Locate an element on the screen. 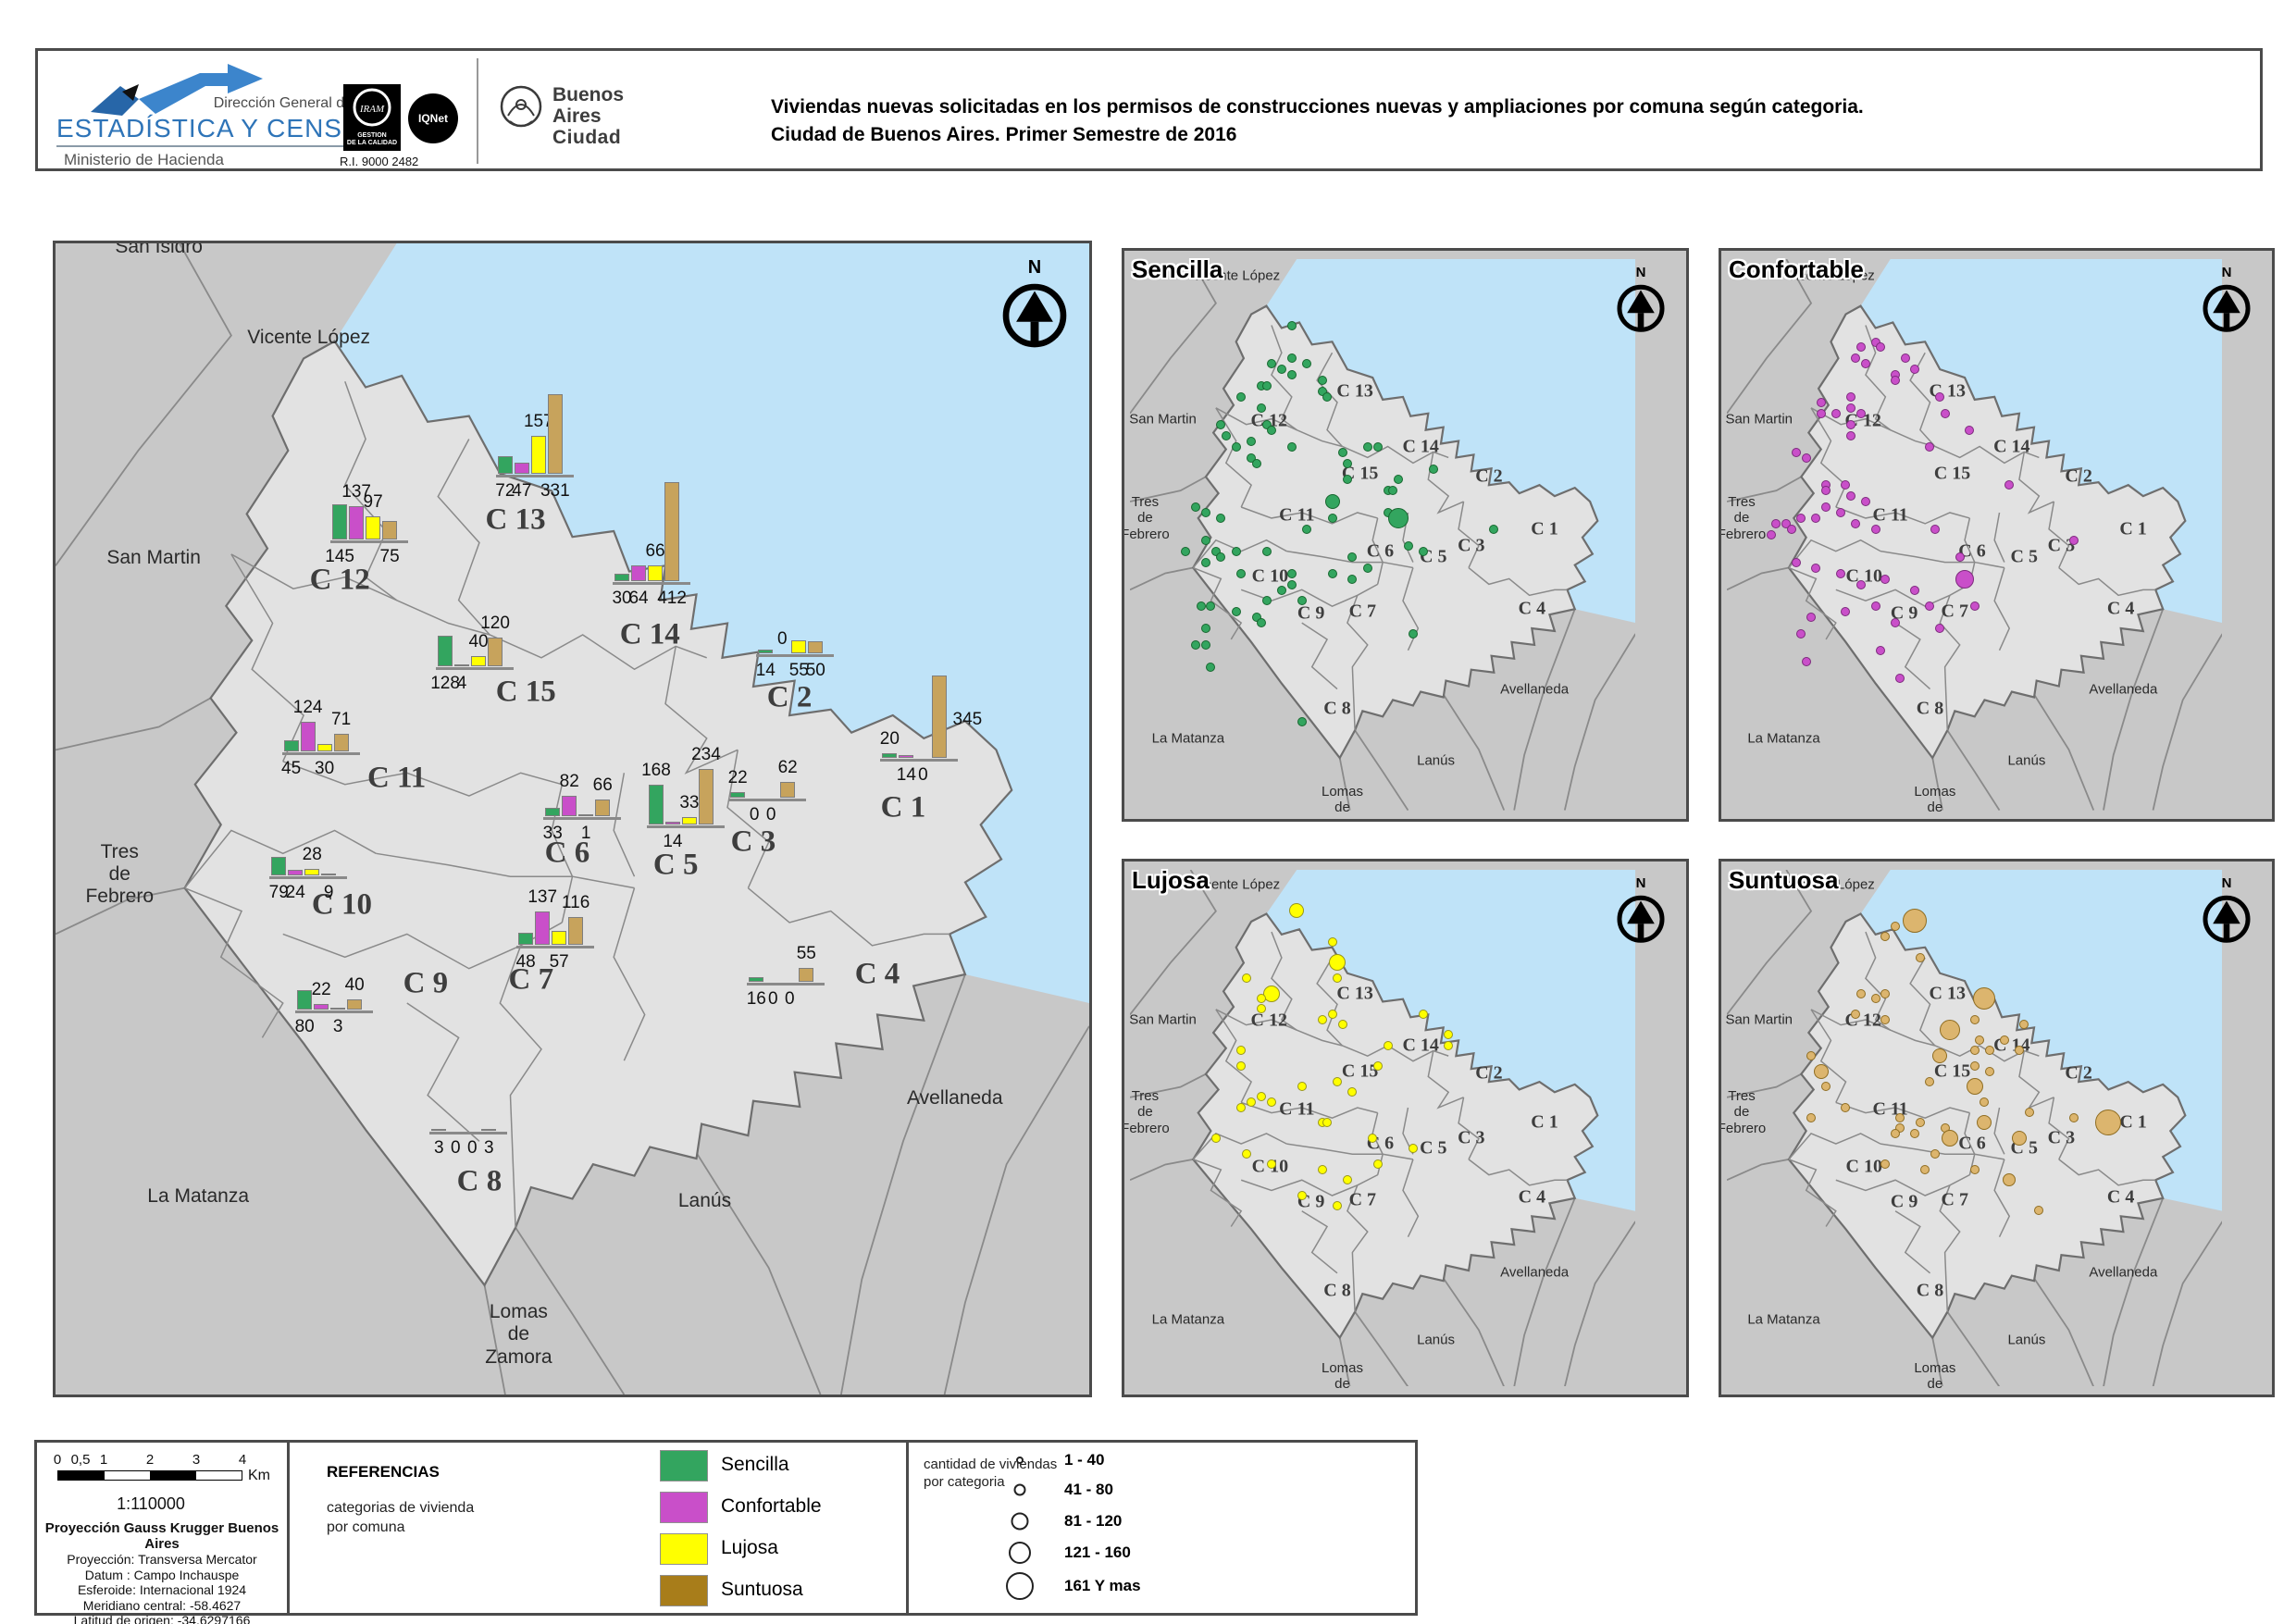  bar-value-sencilla: 3 is located at coordinates (439, 1148).